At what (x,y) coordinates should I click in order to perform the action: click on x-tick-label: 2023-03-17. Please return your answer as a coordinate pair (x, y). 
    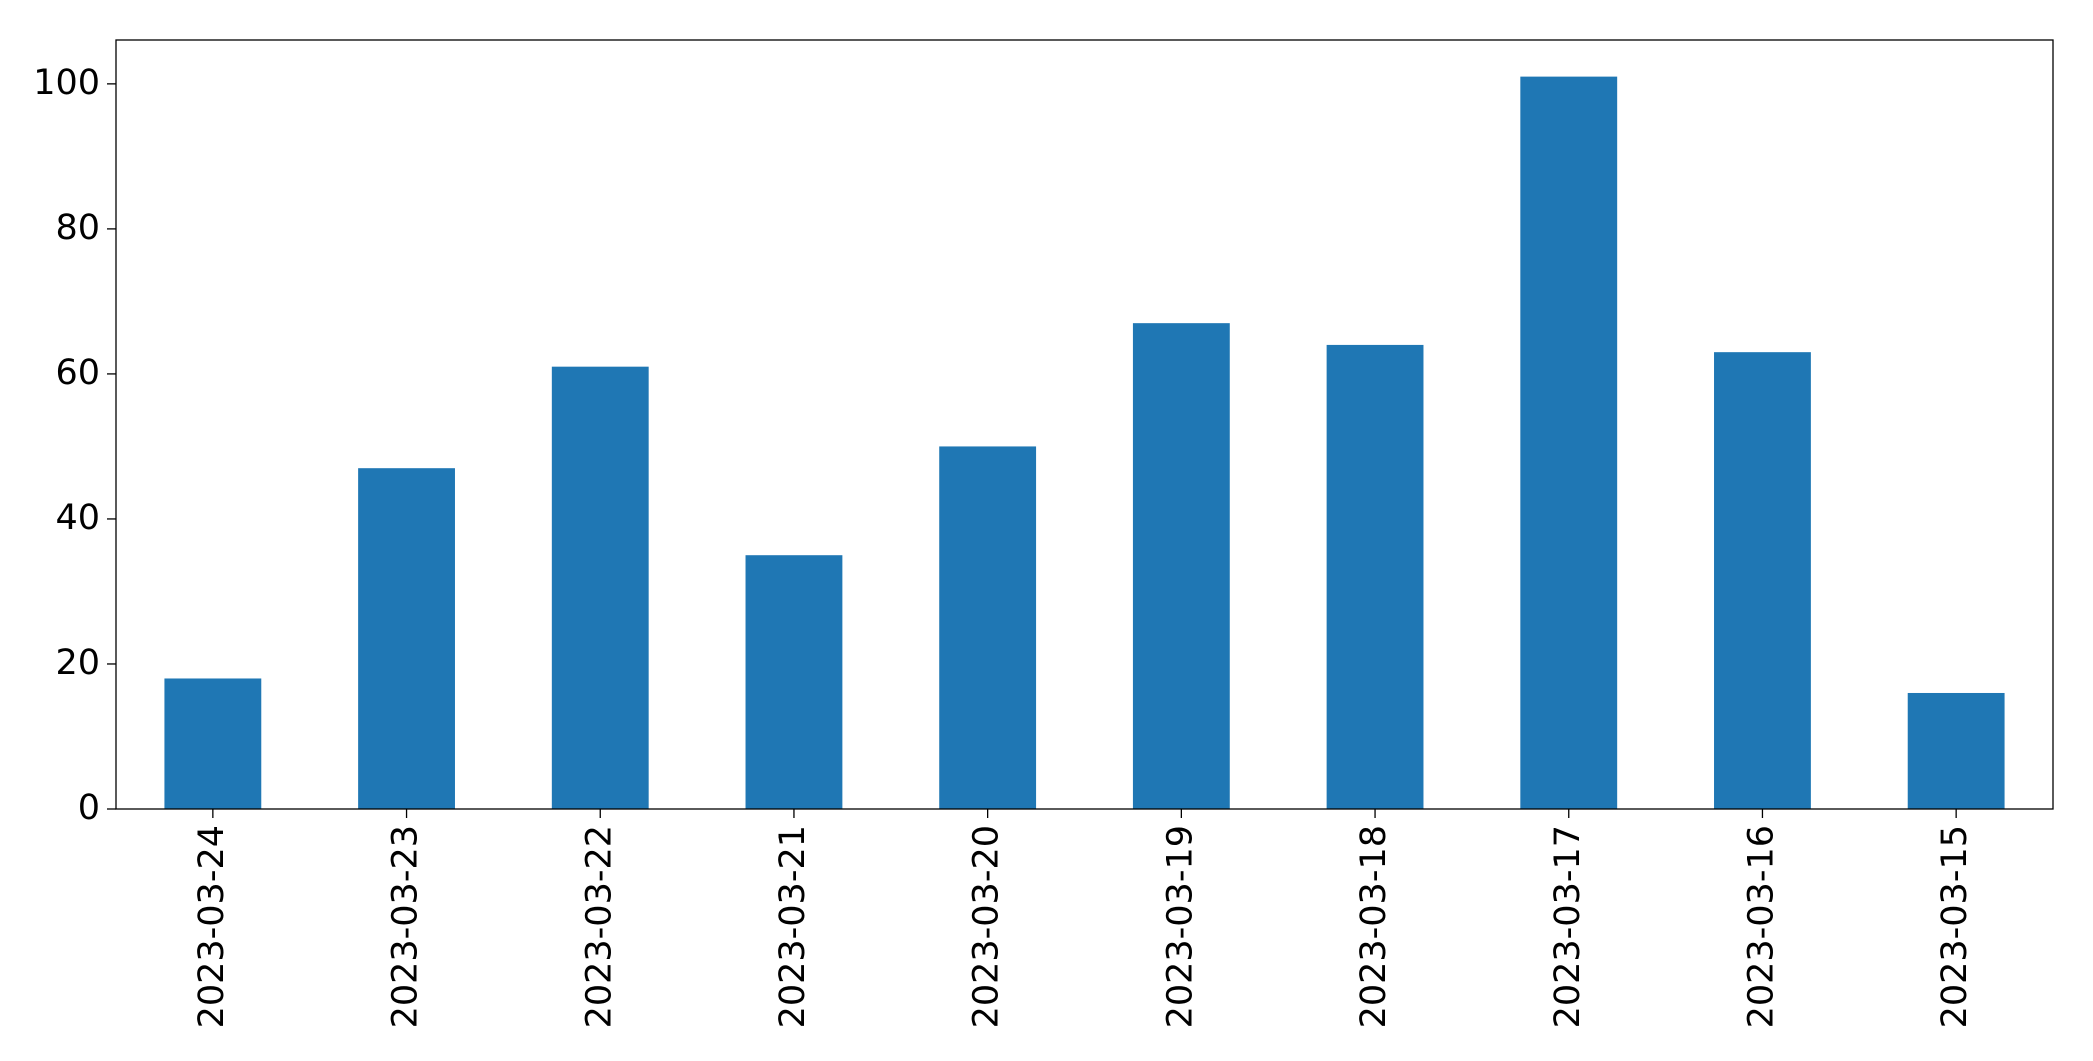
    Looking at the image, I should click on (1568, 926).